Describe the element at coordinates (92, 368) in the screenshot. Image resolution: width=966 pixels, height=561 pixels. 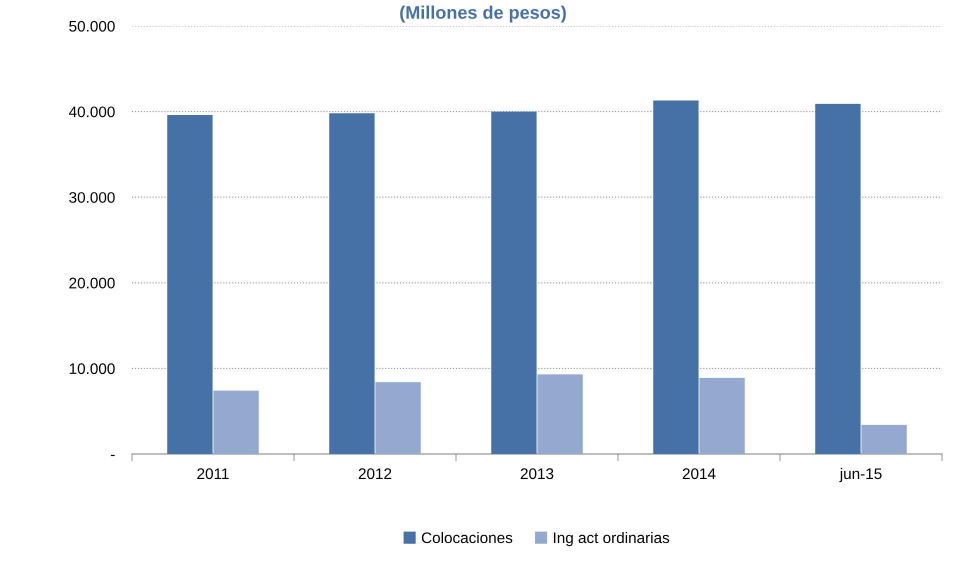
I see `y-tick-label: 10.000` at that location.